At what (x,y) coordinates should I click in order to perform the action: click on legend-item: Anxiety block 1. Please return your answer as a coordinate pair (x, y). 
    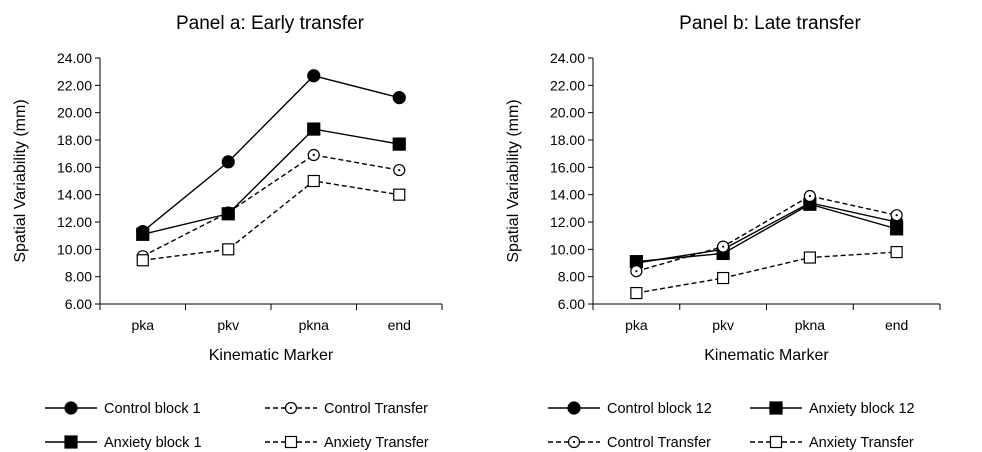
    Looking at the image, I should click on (123, 443).